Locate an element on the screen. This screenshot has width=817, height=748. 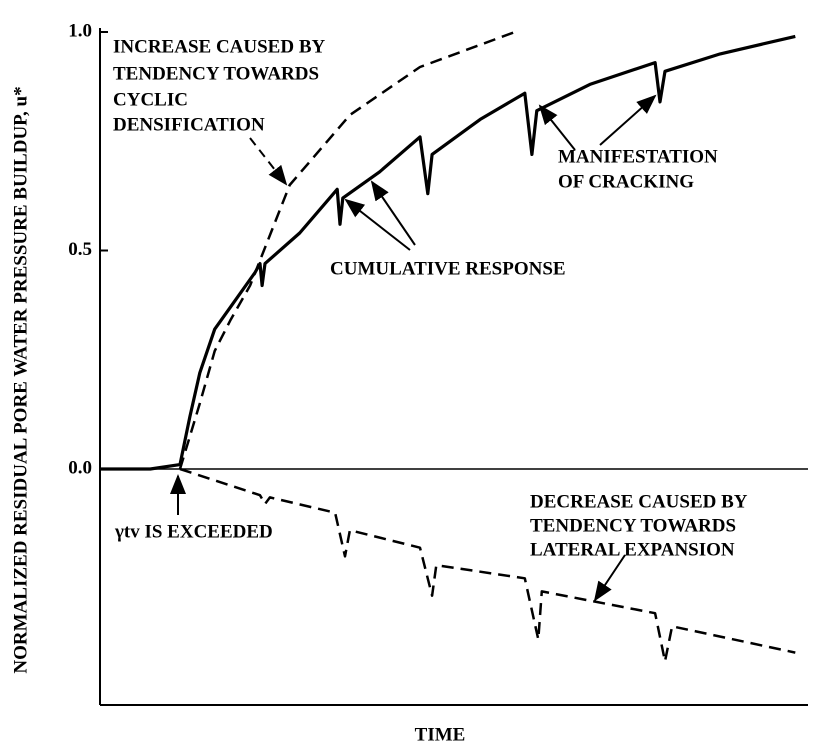
annotation: DENSIFICATION is located at coordinates (189, 124).